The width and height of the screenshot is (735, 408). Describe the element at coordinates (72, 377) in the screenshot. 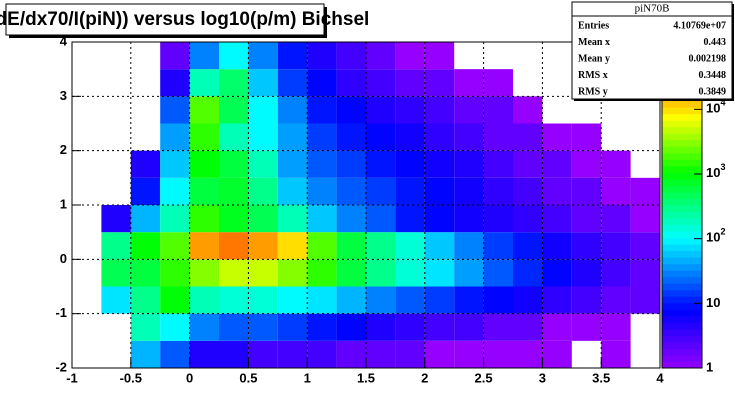

I see `x-tick-label: -1` at that location.